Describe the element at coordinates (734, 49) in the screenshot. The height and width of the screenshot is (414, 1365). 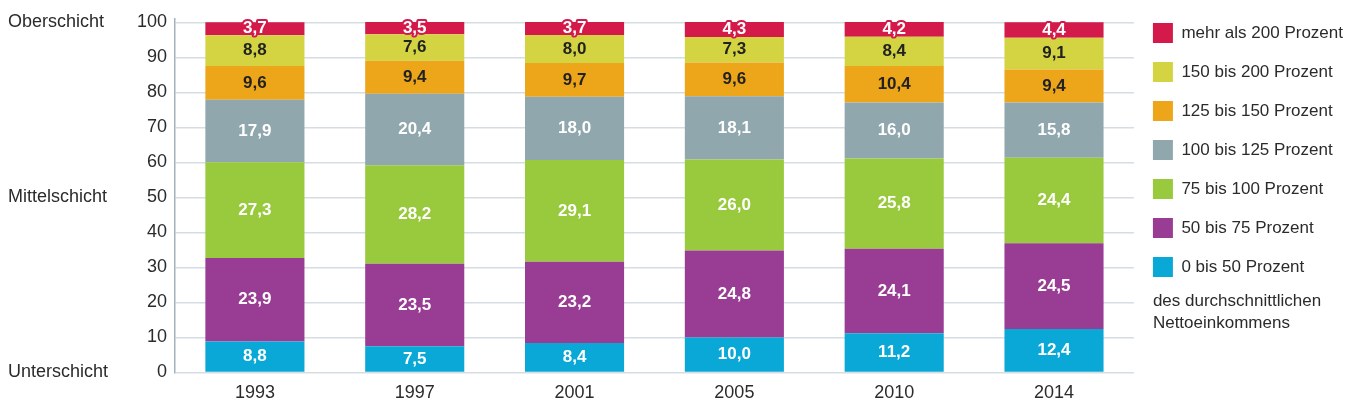
I see `data-label: 7,3` at that location.